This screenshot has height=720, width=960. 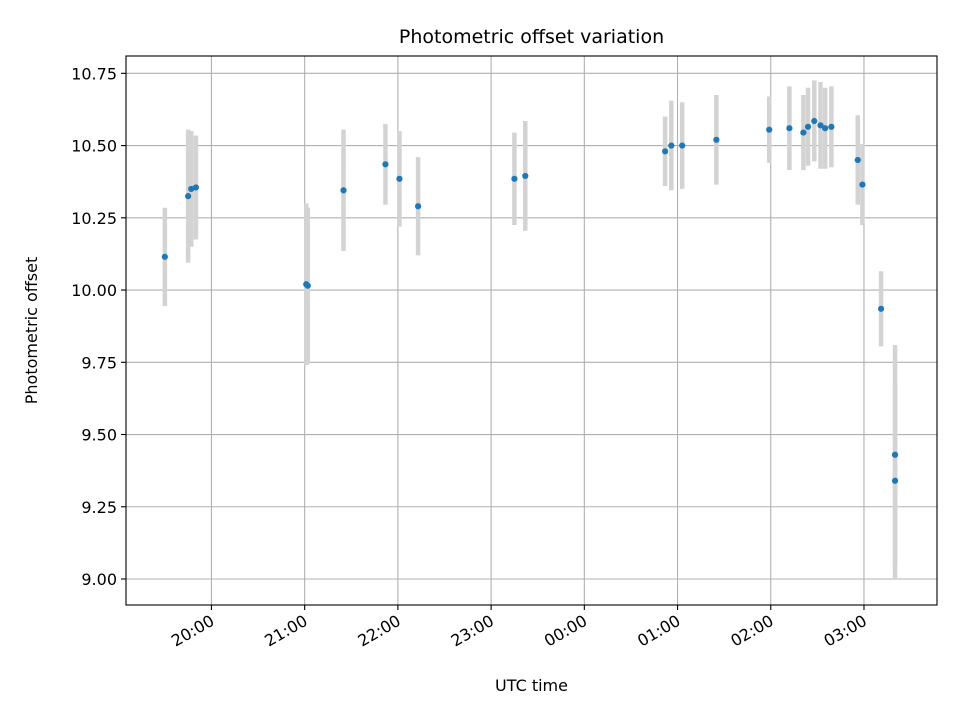 I want to click on y-tick-label: 10.50, so click(x=94, y=146).